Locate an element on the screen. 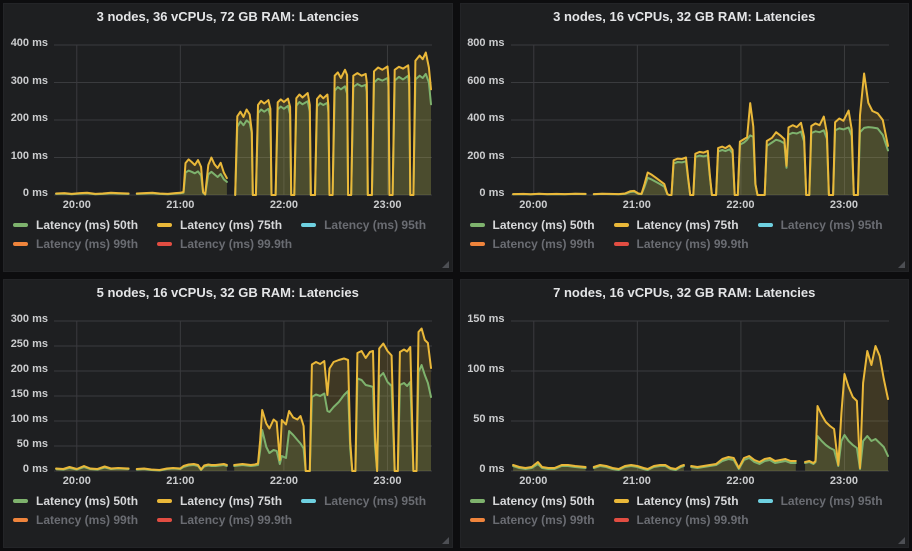 The image size is (912, 551). y-axis-label: 250 ms is located at coordinates (29, 344).